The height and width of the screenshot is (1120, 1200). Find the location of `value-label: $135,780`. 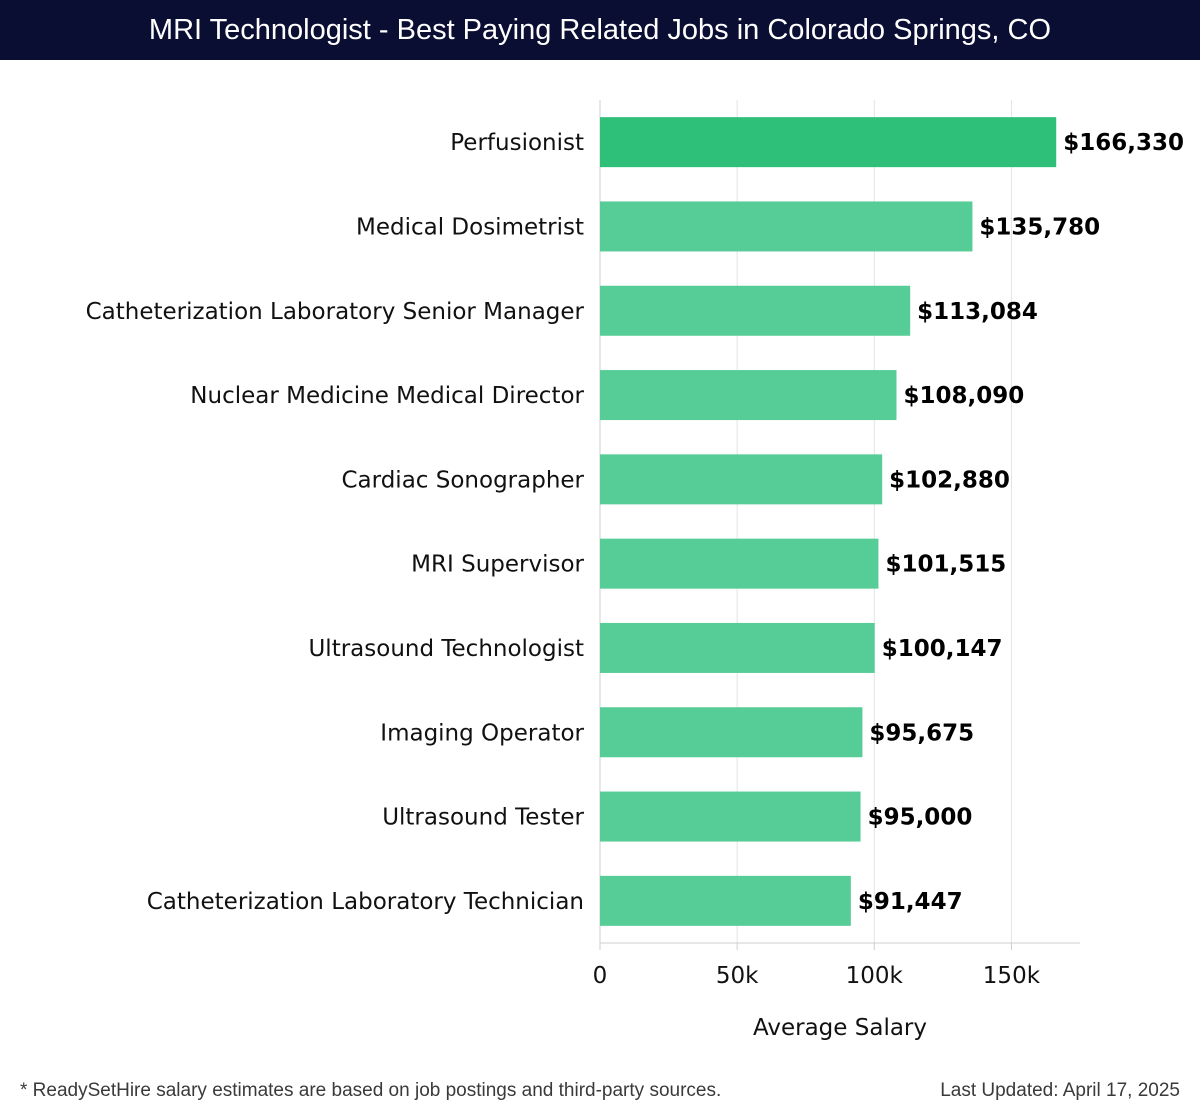

value-label: $135,780 is located at coordinates (1039, 227).